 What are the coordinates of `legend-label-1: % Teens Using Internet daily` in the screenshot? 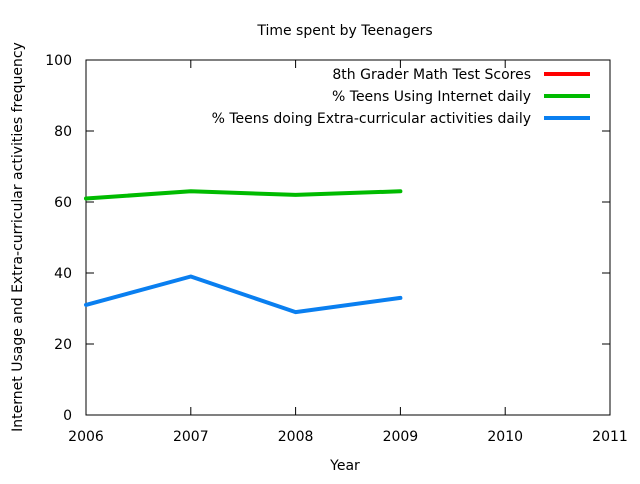 It's located at (431, 97).